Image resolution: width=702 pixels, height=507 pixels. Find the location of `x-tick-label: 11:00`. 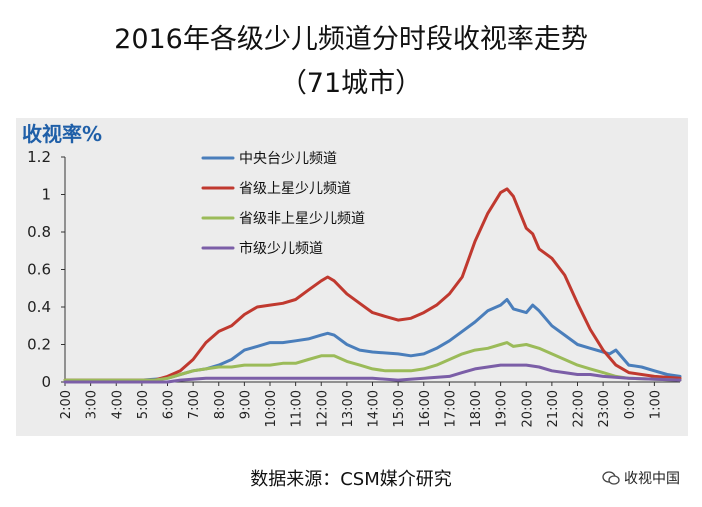

x-tick-label: 11:00 is located at coordinates (297, 408).